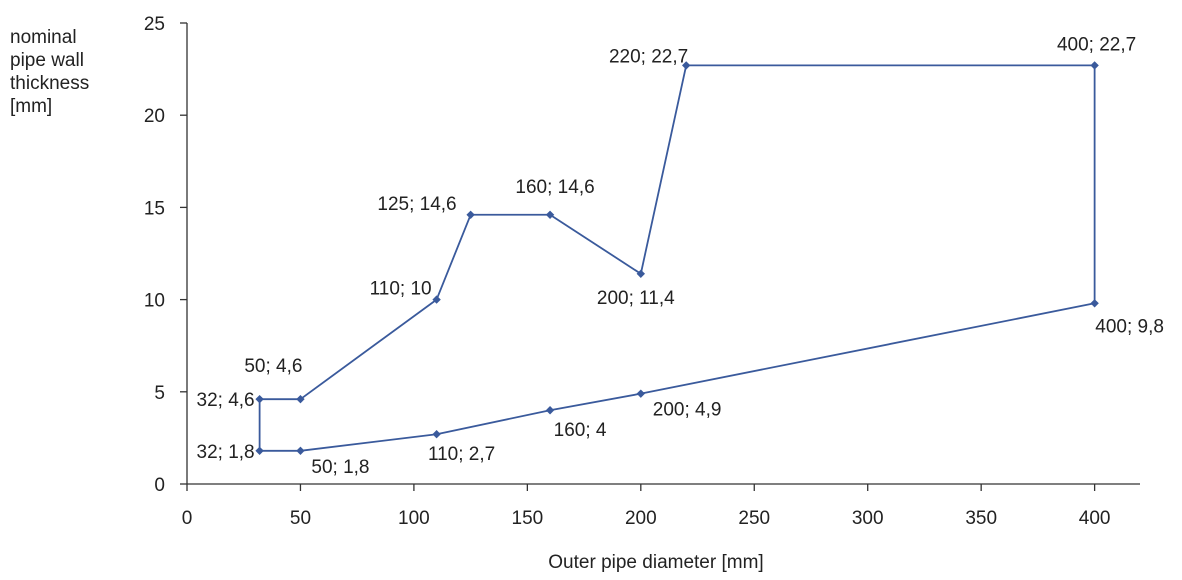 The height and width of the screenshot is (580, 1182). What do you see at coordinates (687, 410) in the screenshot?
I see `data-label: 200; 4,9` at bounding box center [687, 410].